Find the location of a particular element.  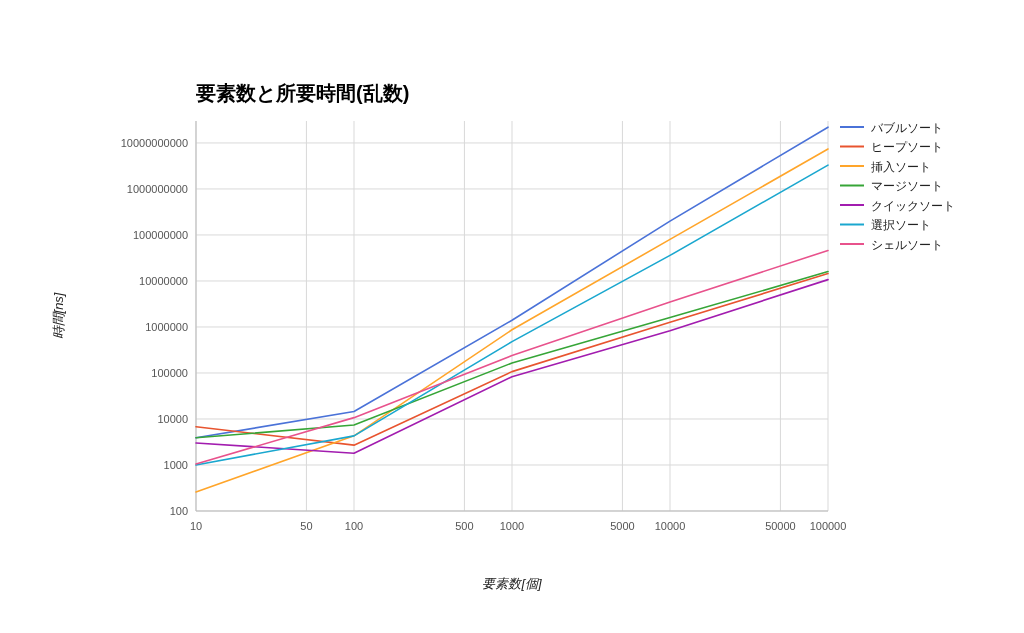

x-tick-label: 500 is located at coordinates (464, 526).